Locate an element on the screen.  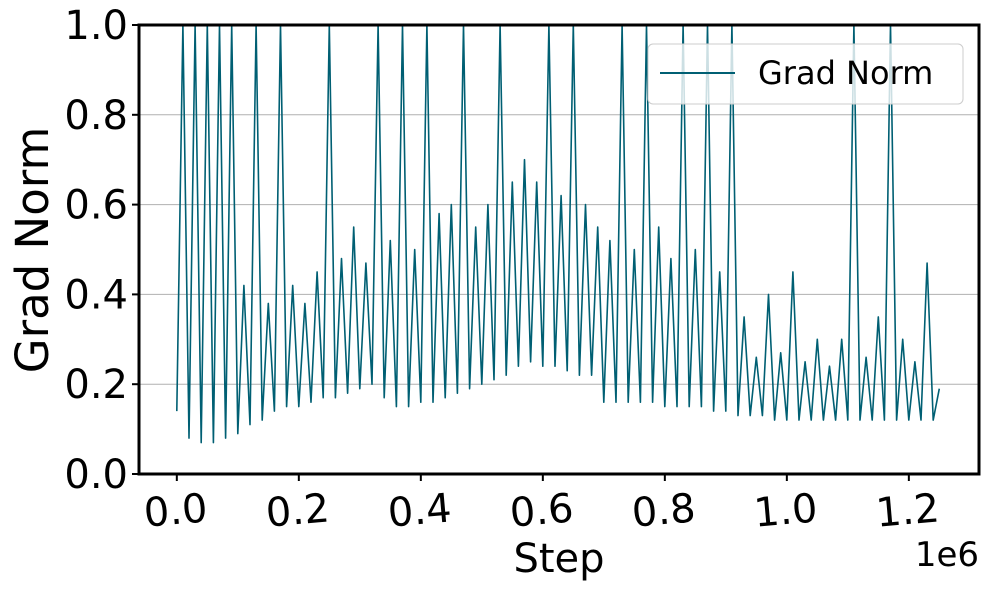
legend-label: Grad Norm is located at coordinates (845, 73).